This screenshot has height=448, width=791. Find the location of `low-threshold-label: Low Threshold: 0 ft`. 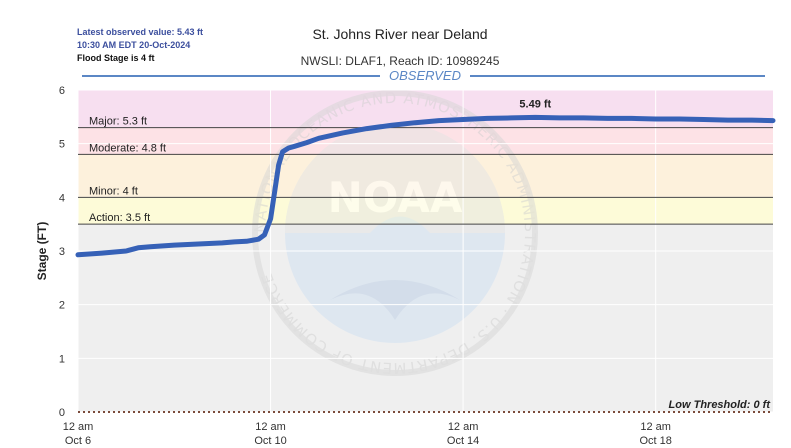

low-threshold-label: Low Threshold: 0 ft is located at coordinates (720, 405).